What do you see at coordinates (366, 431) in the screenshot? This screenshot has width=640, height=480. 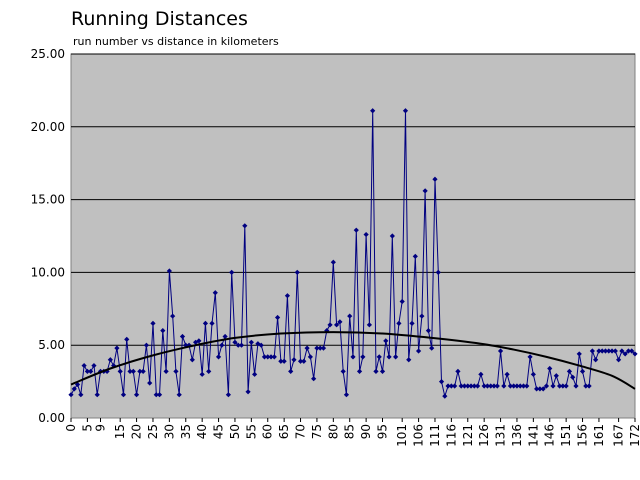 I see `x-tick-label: 90` at bounding box center [366, 431].